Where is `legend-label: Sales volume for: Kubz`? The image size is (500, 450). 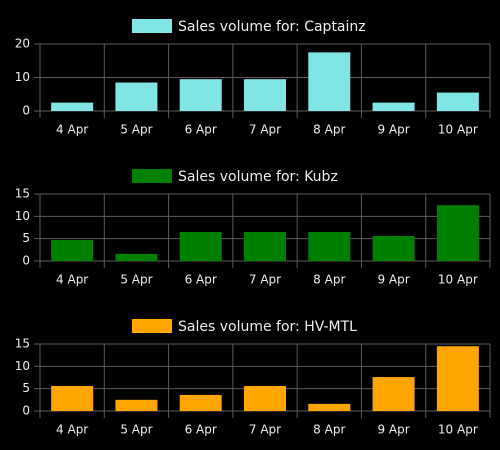
legend-label: Sales volume for: Kubz is located at coordinates (258, 177).